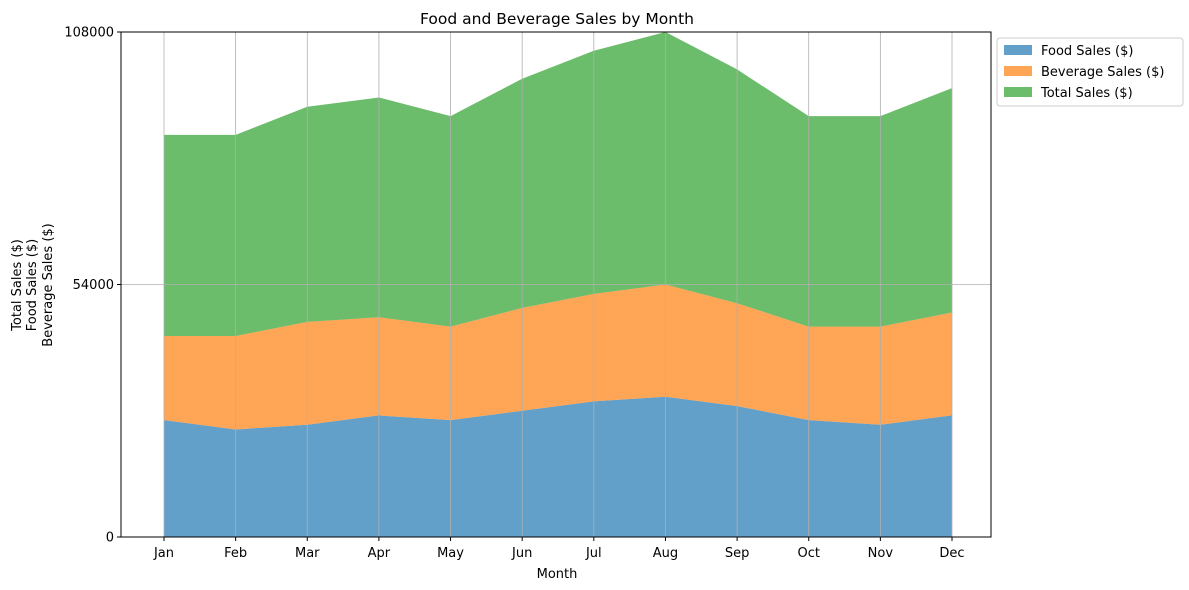 The width and height of the screenshot is (1189, 590). Describe the element at coordinates (307, 553) in the screenshot. I see `x-tick-label: Mar` at that location.